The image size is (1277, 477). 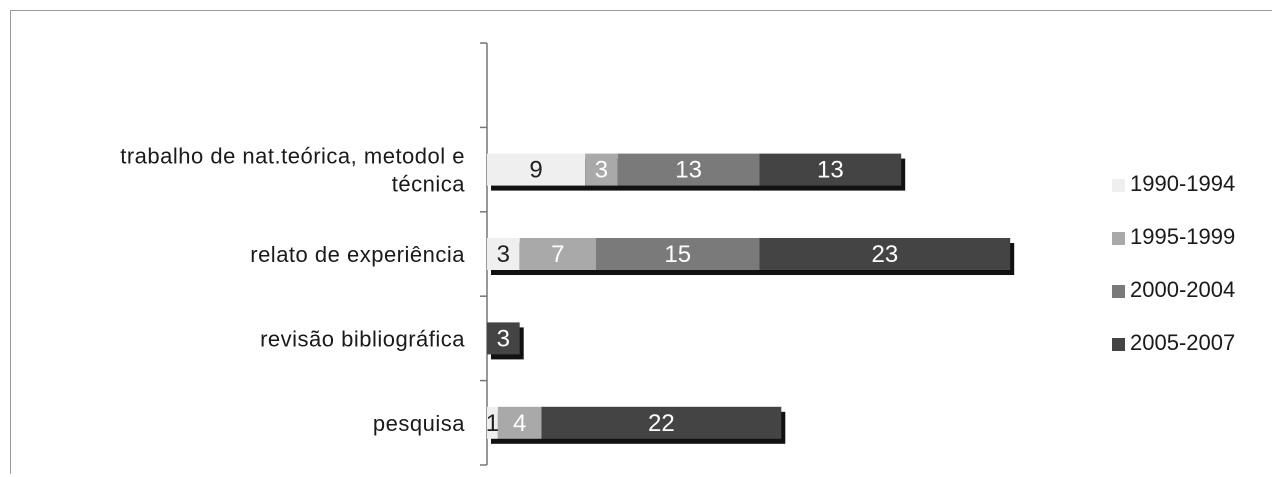 I want to click on data-label: 23, so click(x=884, y=254).